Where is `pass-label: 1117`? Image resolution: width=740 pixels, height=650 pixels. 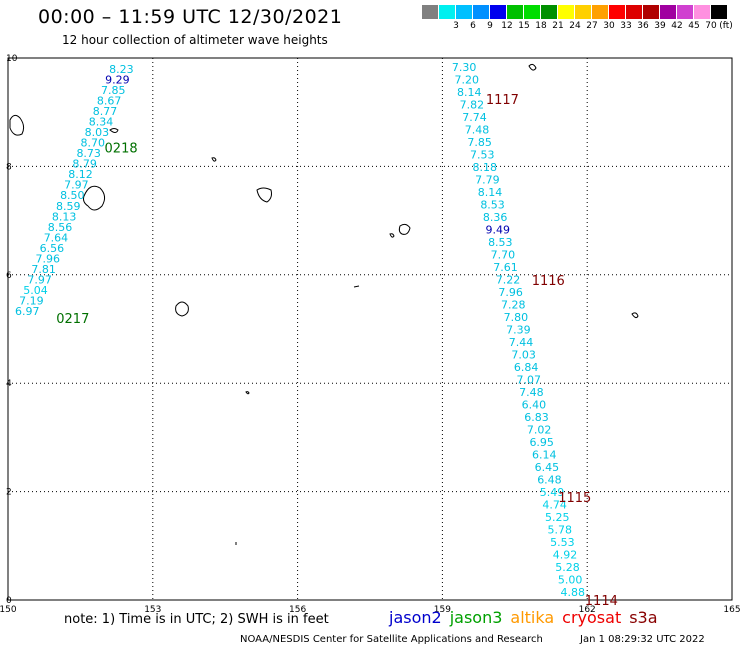 pass-label: 1117 is located at coordinates (502, 100).